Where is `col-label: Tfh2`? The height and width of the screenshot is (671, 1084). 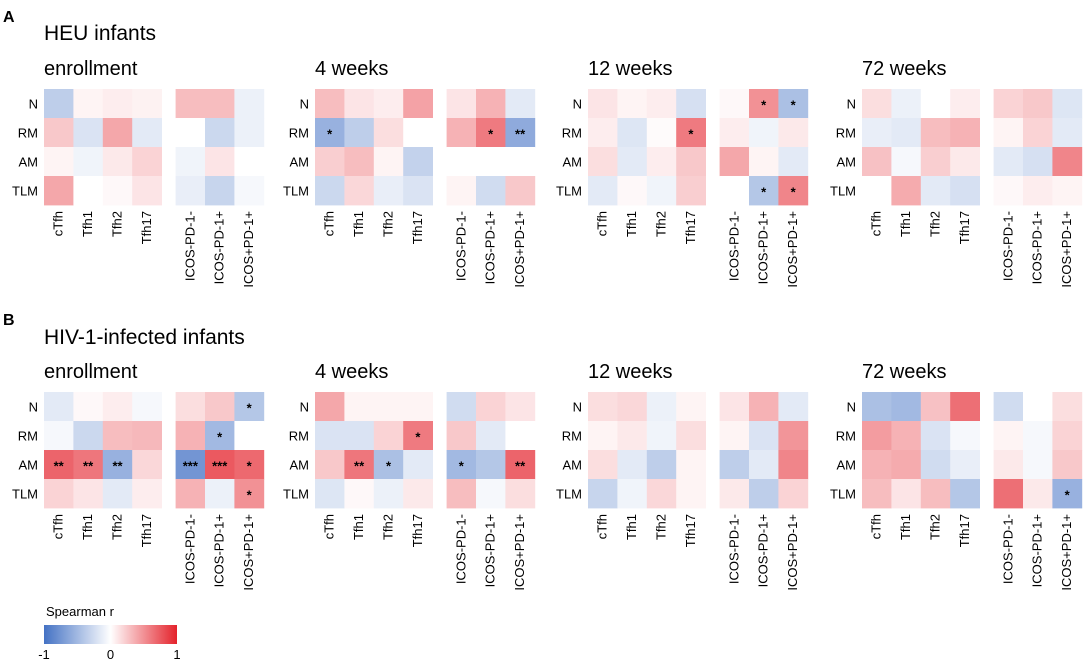 col-label: Tfh2 is located at coordinates (388, 224).